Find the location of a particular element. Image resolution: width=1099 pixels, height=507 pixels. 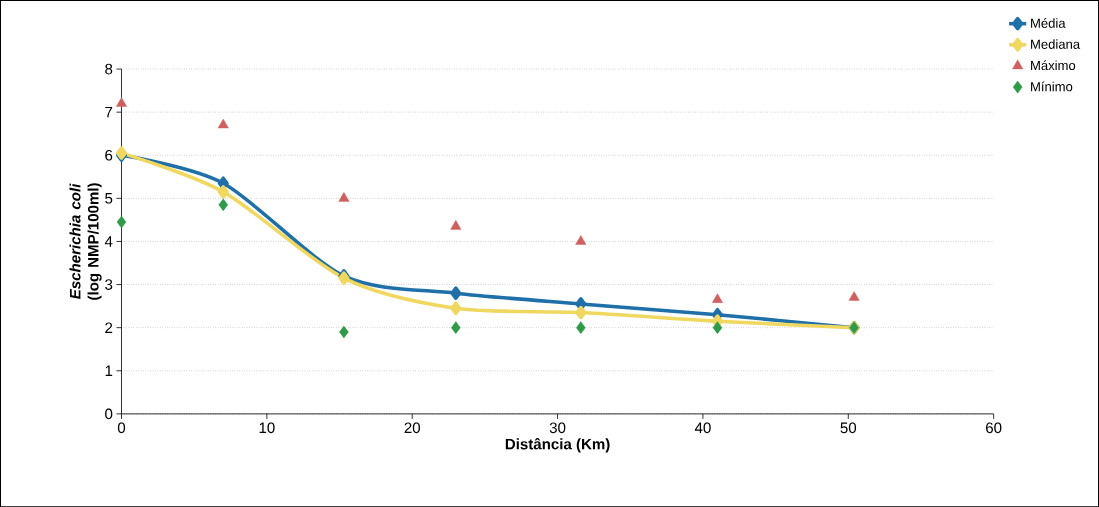

x-tick-label: 50 is located at coordinates (848, 428).